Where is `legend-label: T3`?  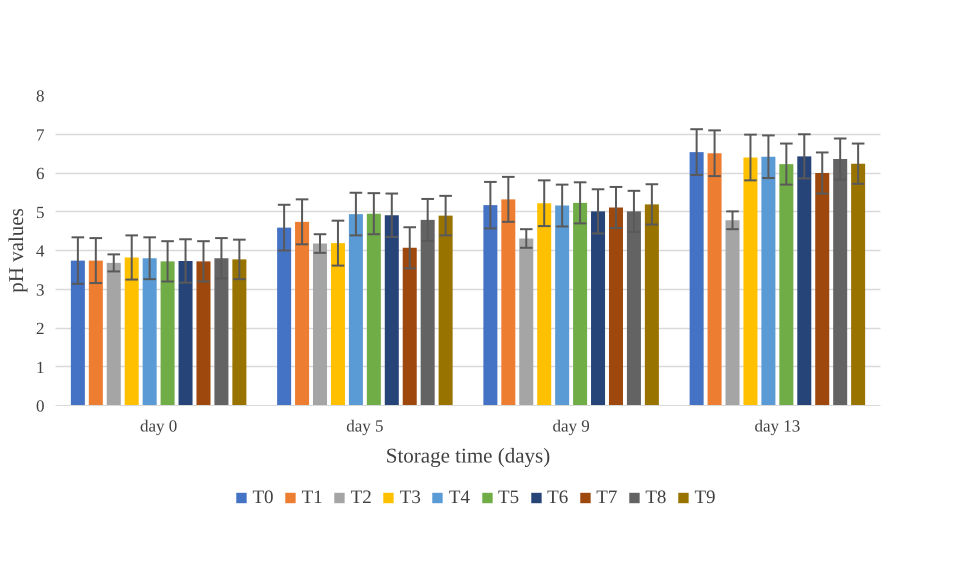
legend-label: T3 is located at coordinates (410, 497).